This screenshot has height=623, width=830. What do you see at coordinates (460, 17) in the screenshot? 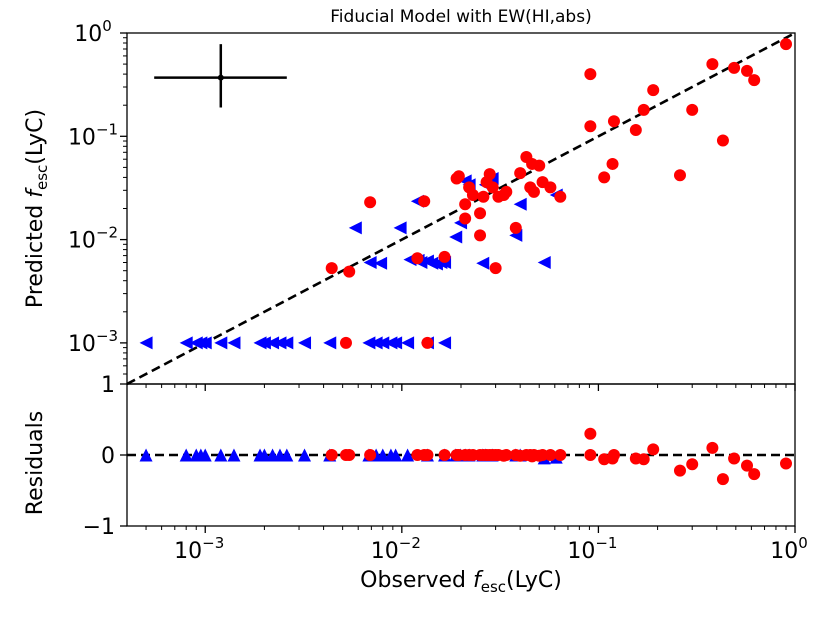
I see `chart-title: Fiducial Model with EW(HI,abs)` at bounding box center [460, 17].